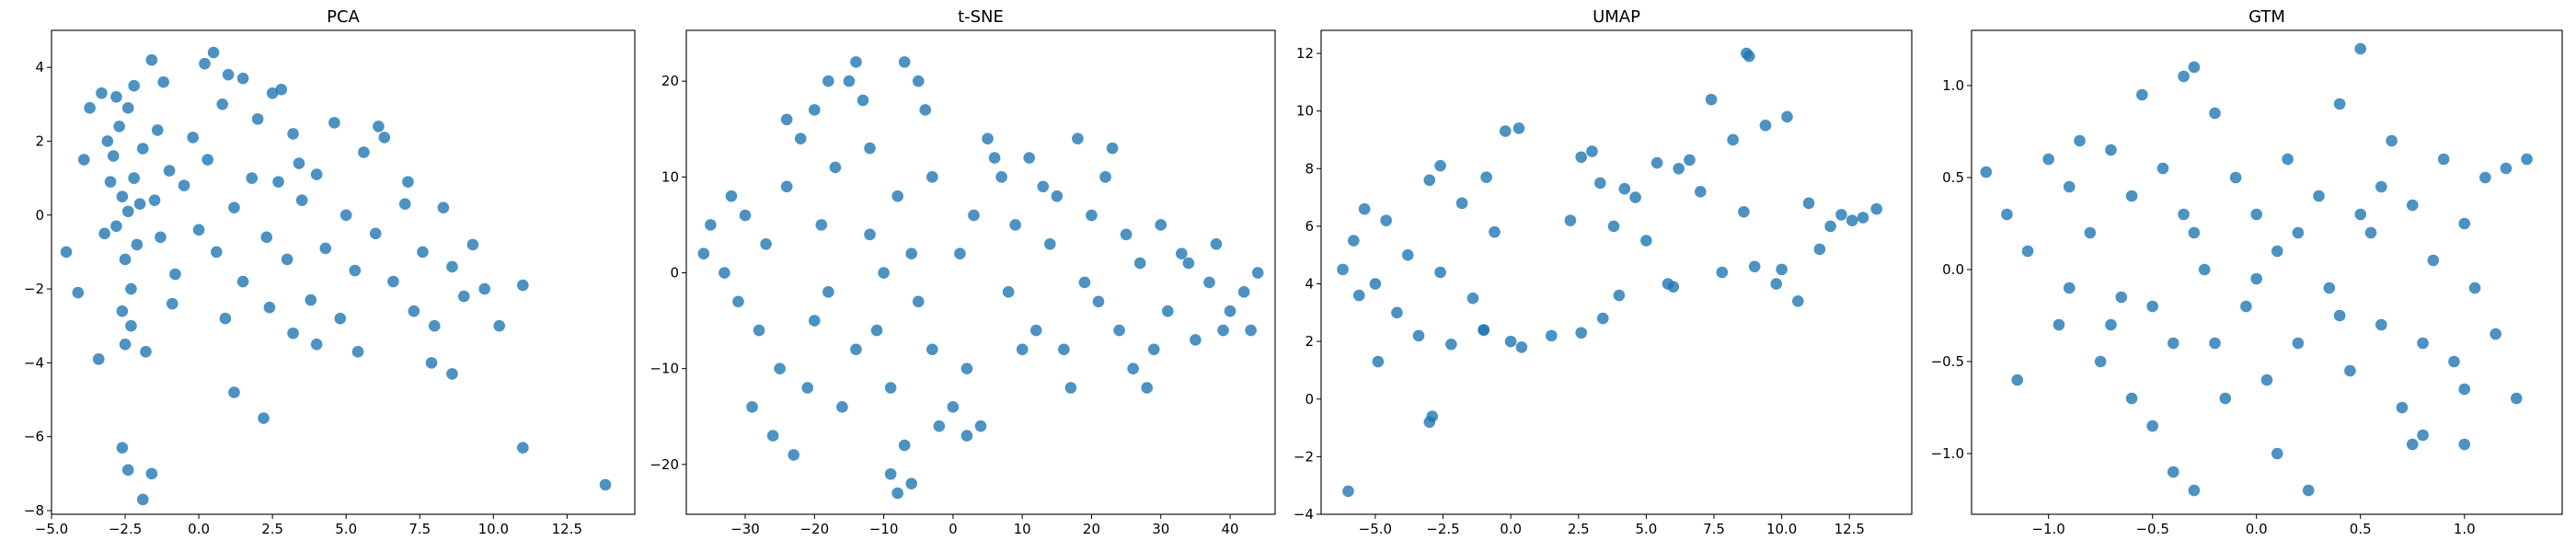  I want to click on y-tick-label: 4, so click(1309, 284).